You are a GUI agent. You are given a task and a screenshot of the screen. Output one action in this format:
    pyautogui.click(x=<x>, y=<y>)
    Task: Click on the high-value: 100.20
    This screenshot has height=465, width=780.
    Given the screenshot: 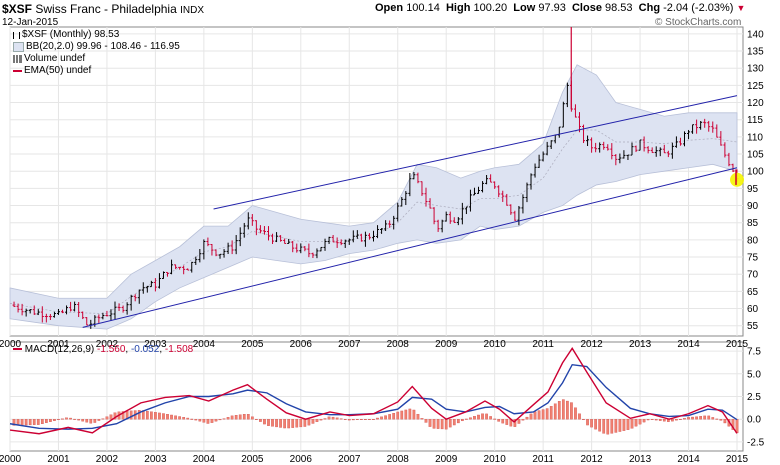 What is the action you would take?
    pyautogui.click(x=490, y=8)
    